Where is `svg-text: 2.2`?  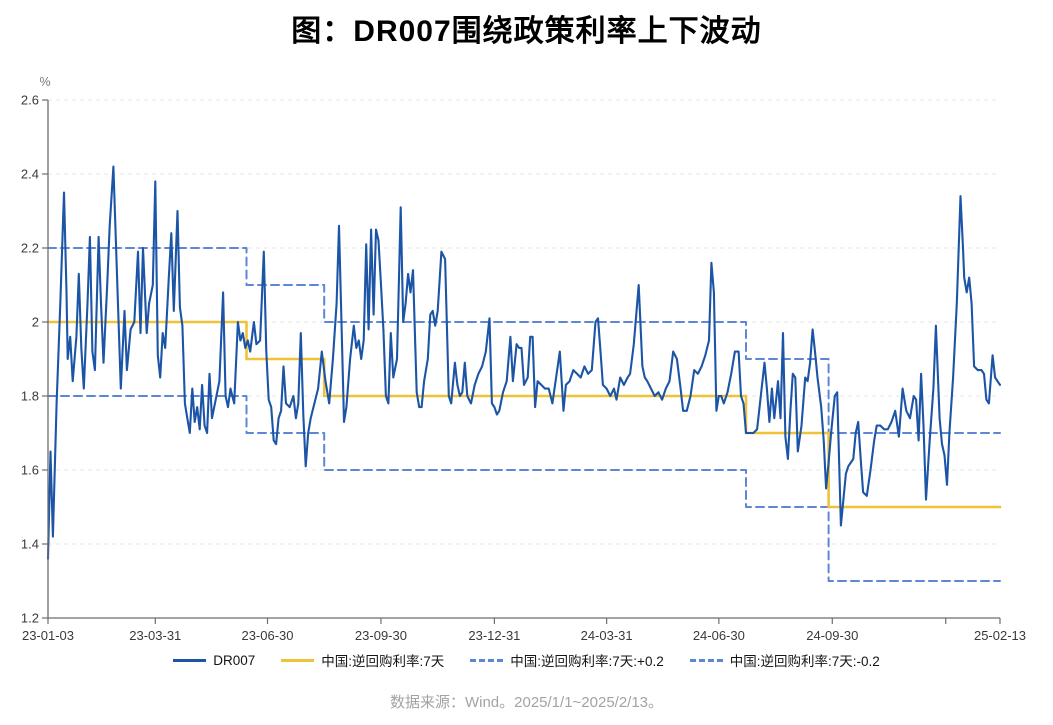 svg-text: 2.2 is located at coordinates (30, 248).